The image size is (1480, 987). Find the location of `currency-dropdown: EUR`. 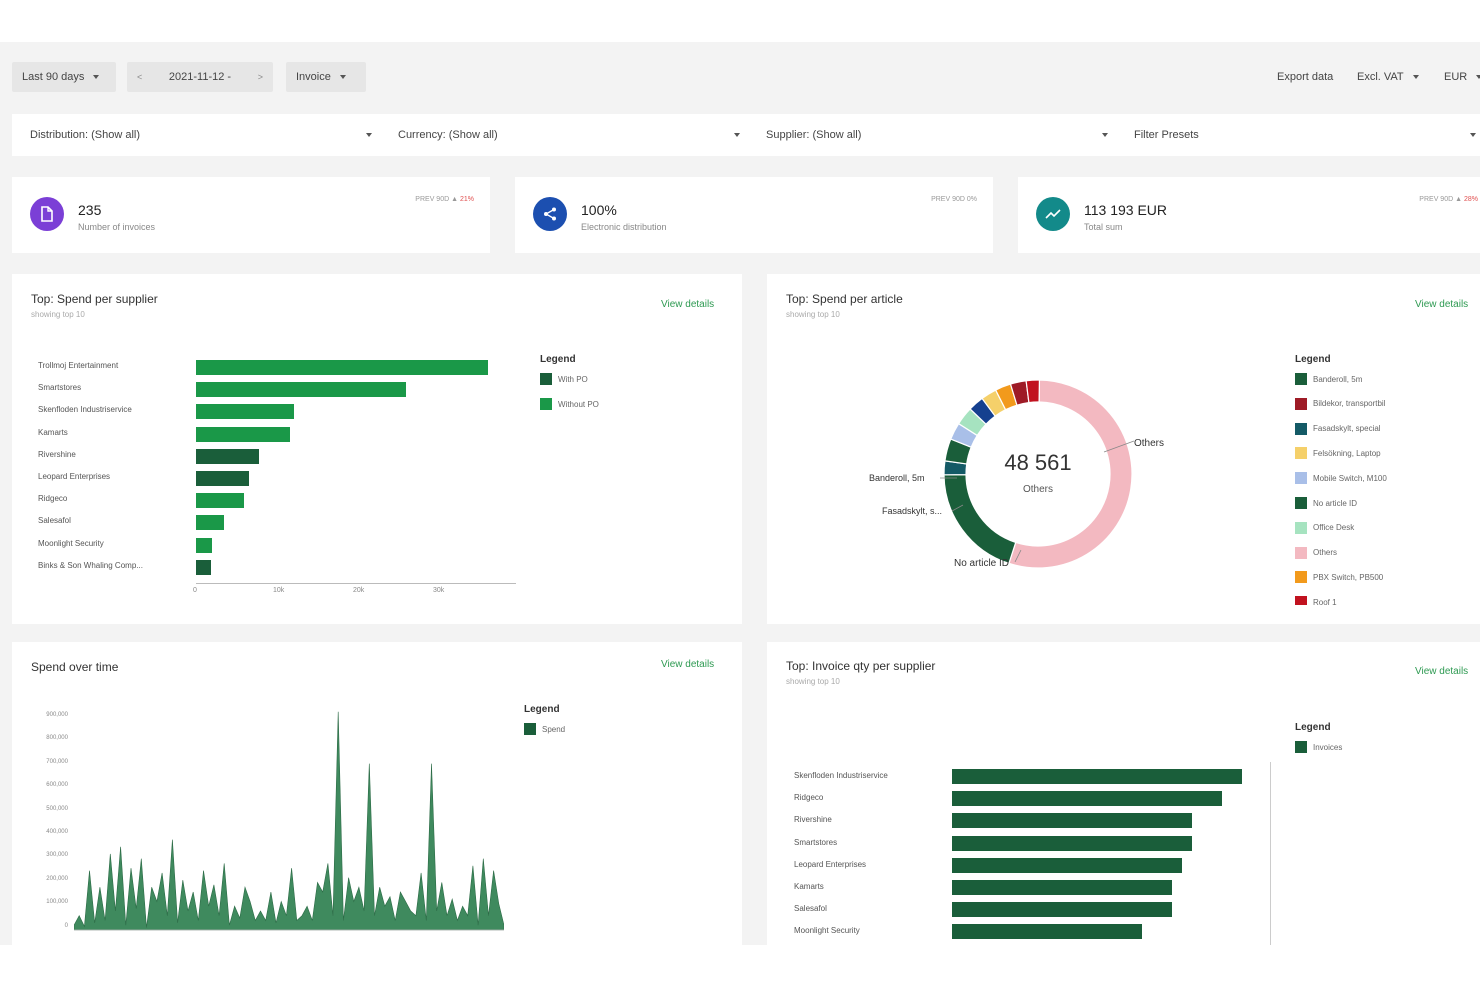

currency-dropdown: EUR is located at coordinates (1462, 77).